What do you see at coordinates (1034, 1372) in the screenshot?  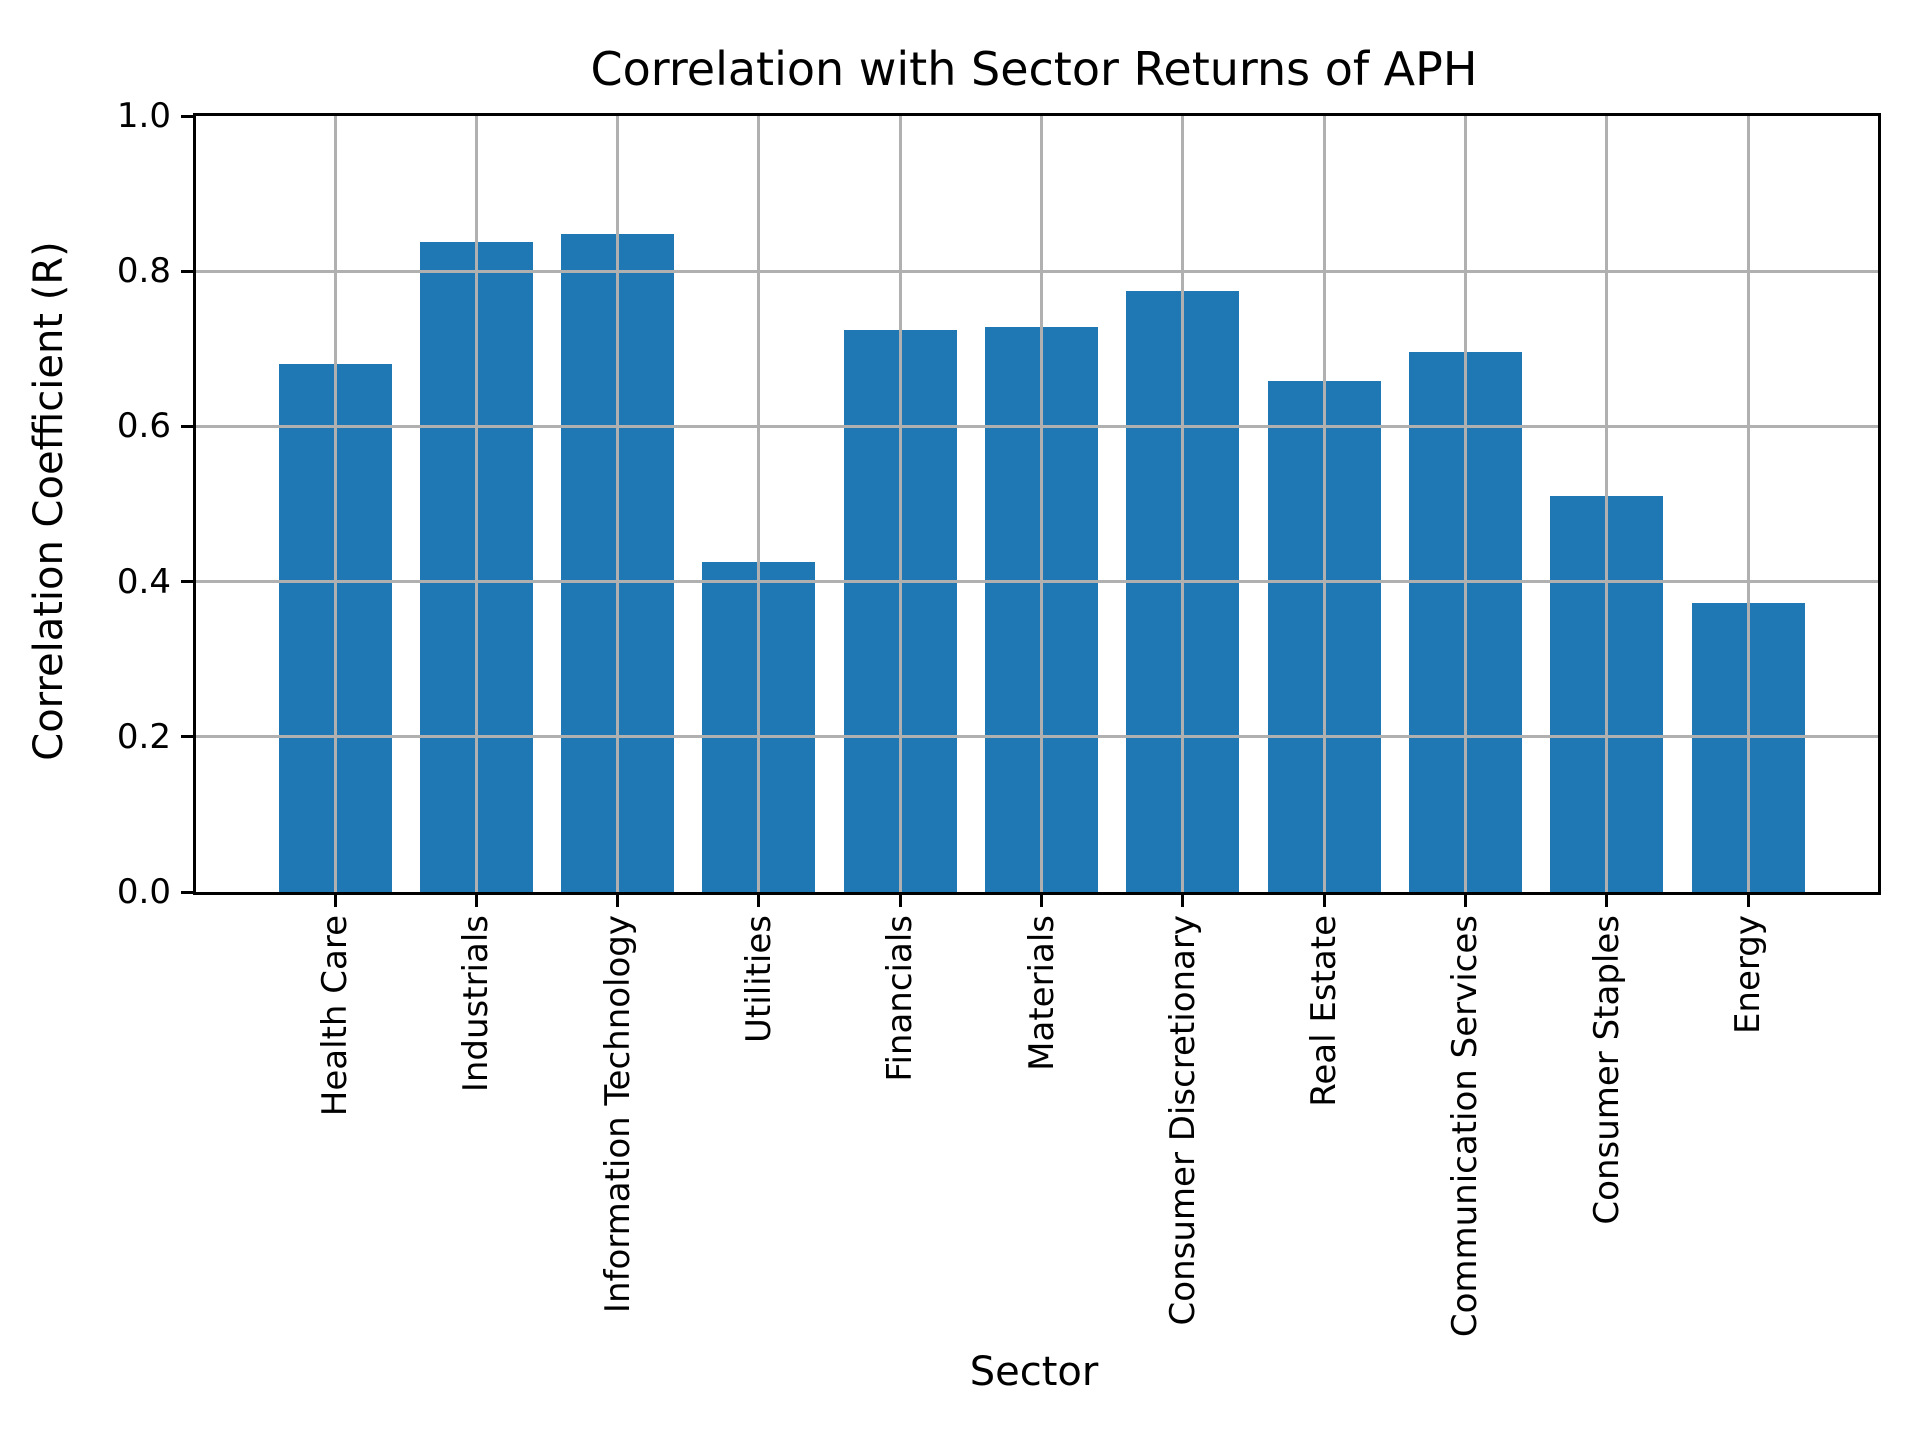 I see `x-axis-label: Sector` at bounding box center [1034, 1372].